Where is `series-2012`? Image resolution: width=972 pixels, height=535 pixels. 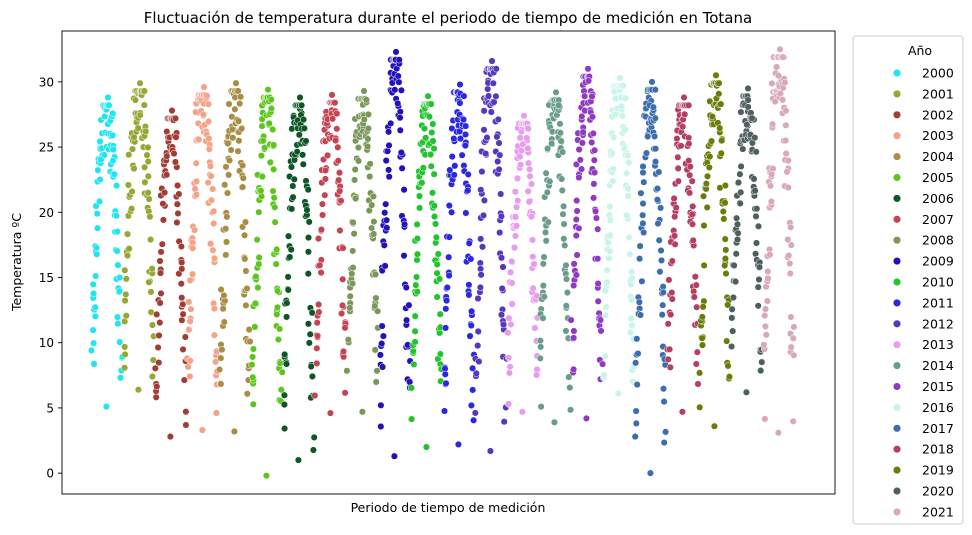 series-2012 is located at coordinates (491, 256).